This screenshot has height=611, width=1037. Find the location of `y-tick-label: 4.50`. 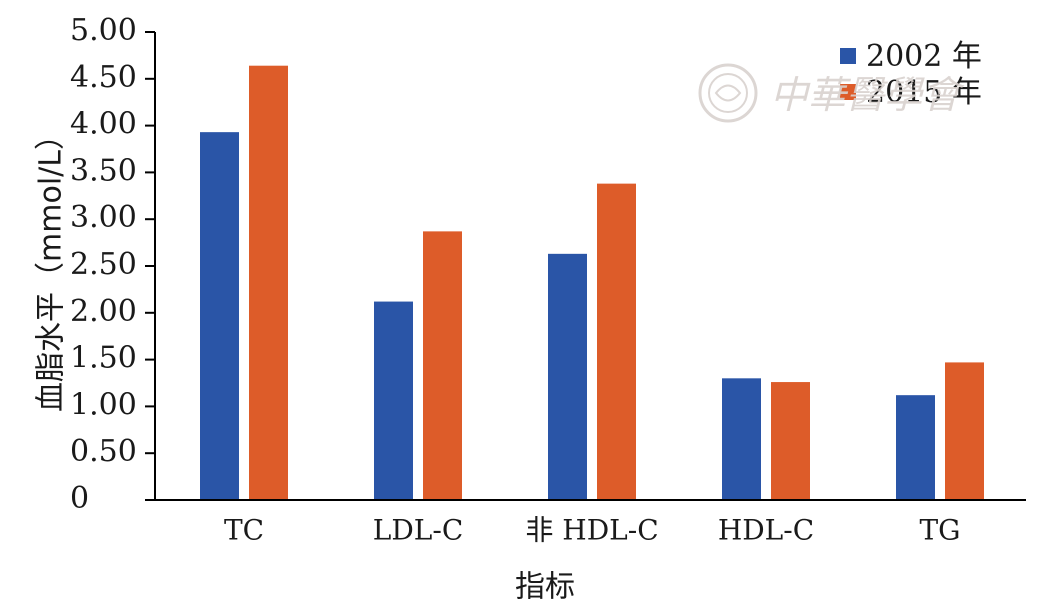

y-tick-label: 4.50 is located at coordinates (103, 77).